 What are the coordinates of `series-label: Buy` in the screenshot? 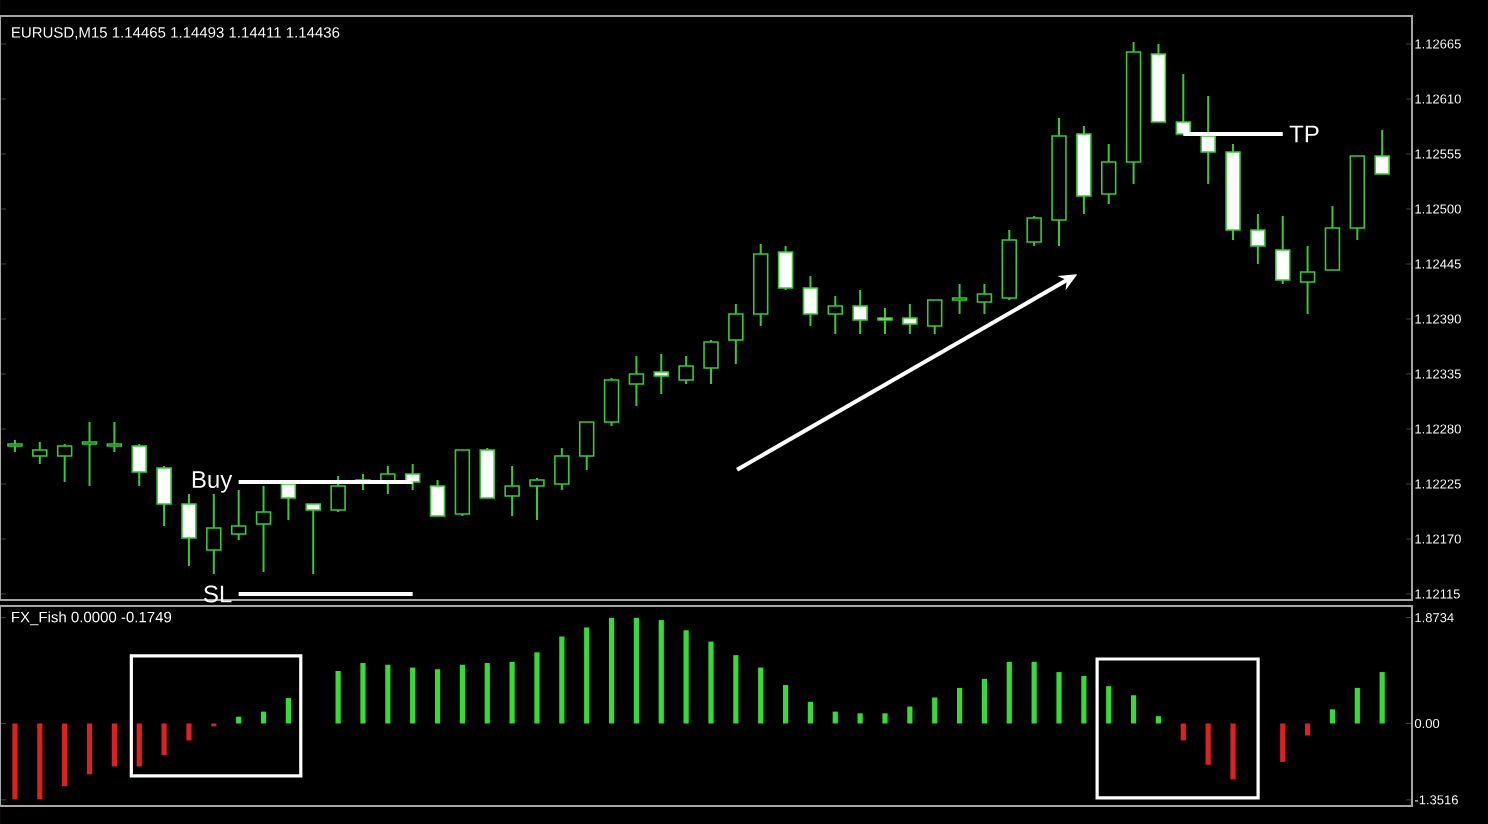 It's located at (212, 482).